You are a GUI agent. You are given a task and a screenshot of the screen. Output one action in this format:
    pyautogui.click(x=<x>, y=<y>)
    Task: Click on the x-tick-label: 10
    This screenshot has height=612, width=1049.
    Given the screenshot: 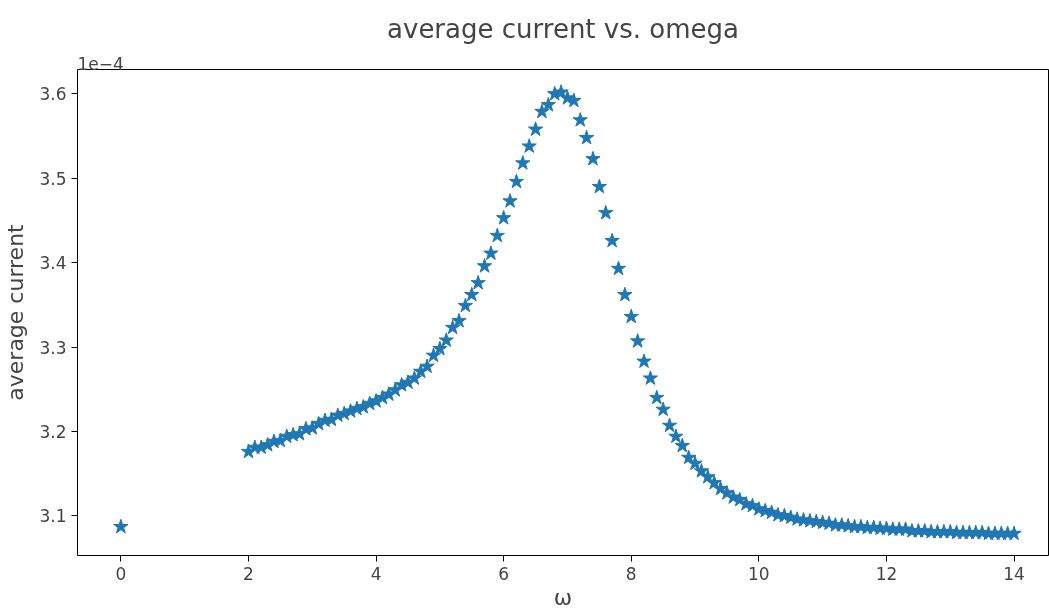 What is the action you would take?
    pyautogui.click(x=759, y=573)
    